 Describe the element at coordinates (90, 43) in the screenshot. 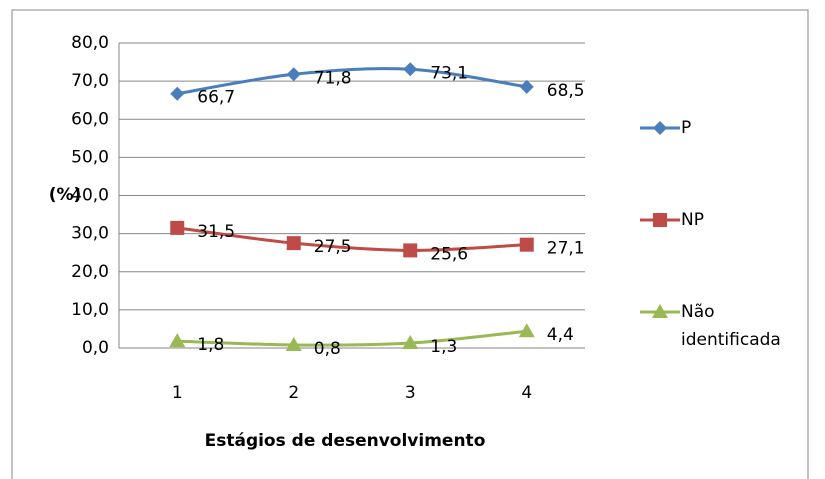

I see `y-tick-label: 80,0` at that location.